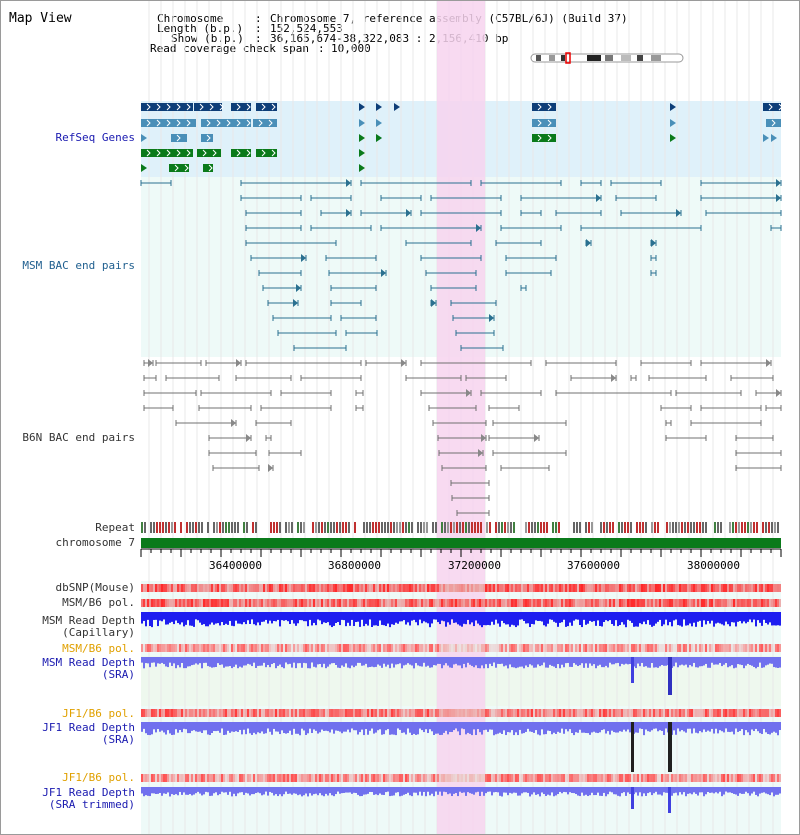 The image size is (800, 835). Describe the element at coordinates (78, 265) in the screenshot. I see `track-label-msm-bac: MSM BAC end pairs` at that location.